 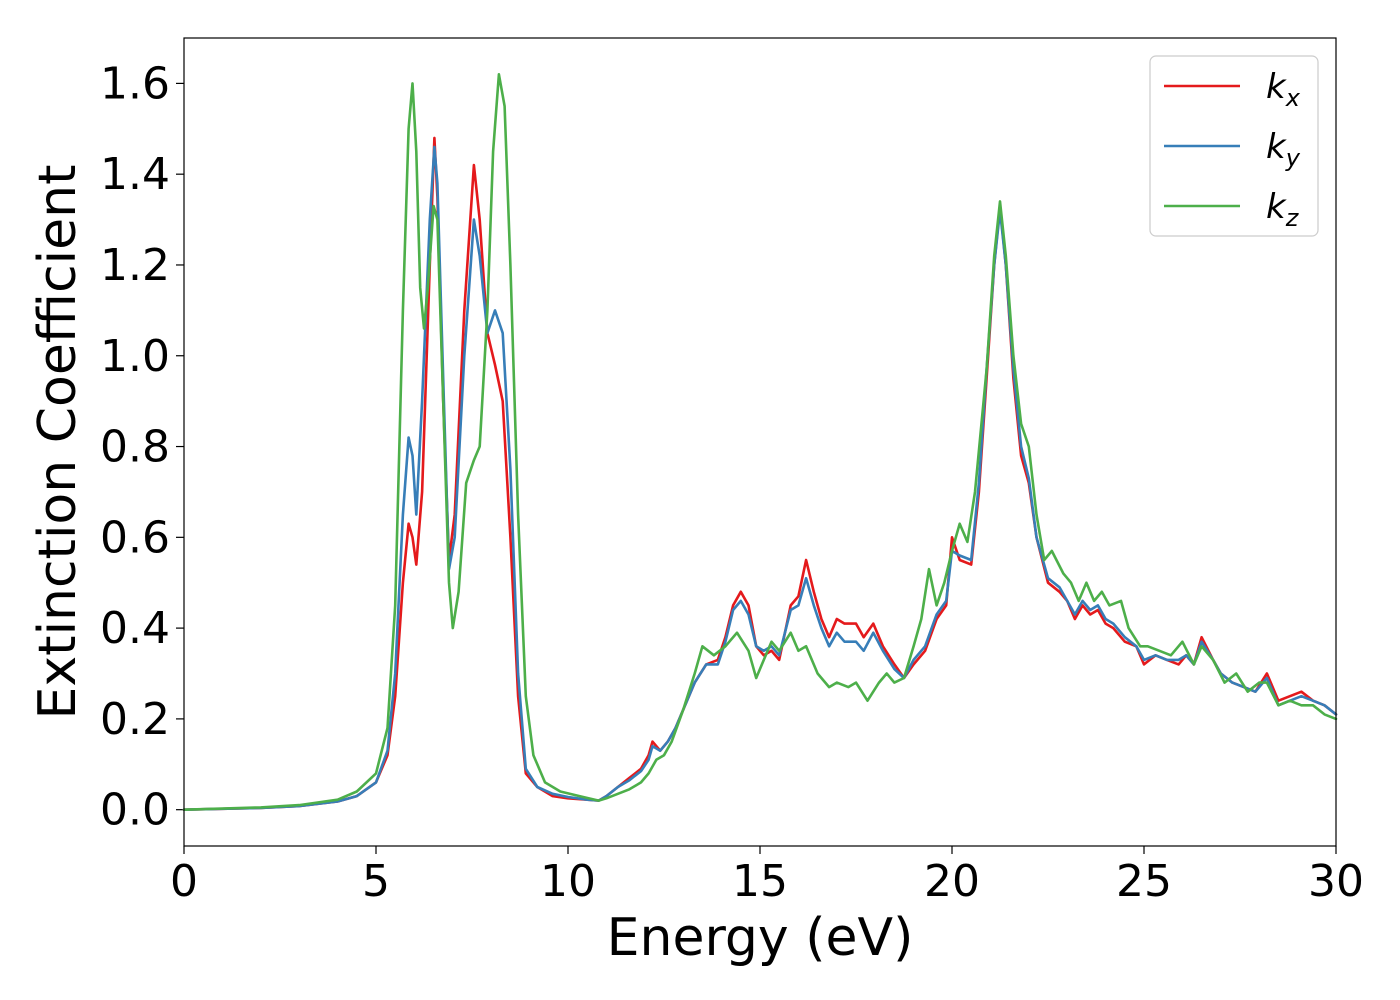 What do you see at coordinates (135, 447) in the screenshot?
I see `y-tick-label: 0.8` at bounding box center [135, 447].